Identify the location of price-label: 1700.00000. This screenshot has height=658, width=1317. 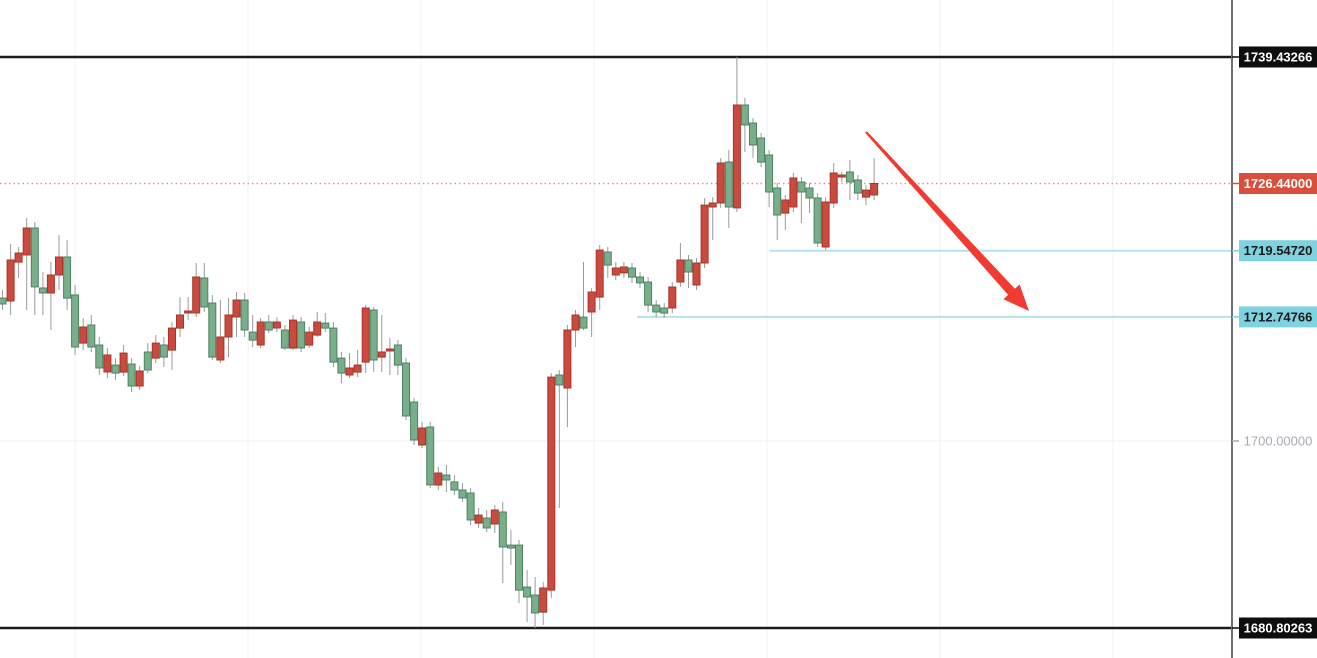
(1278, 441).